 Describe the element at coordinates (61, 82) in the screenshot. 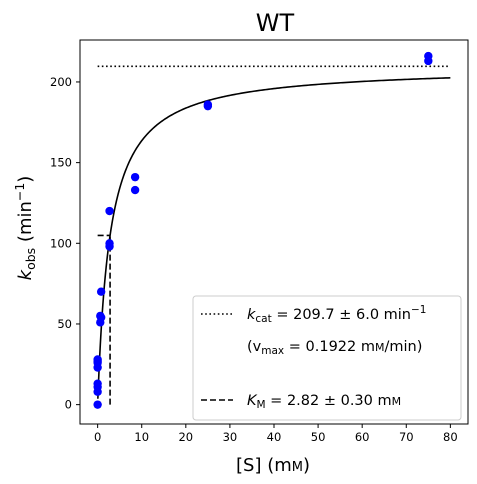

I see `y-tick-label: 200` at that location.